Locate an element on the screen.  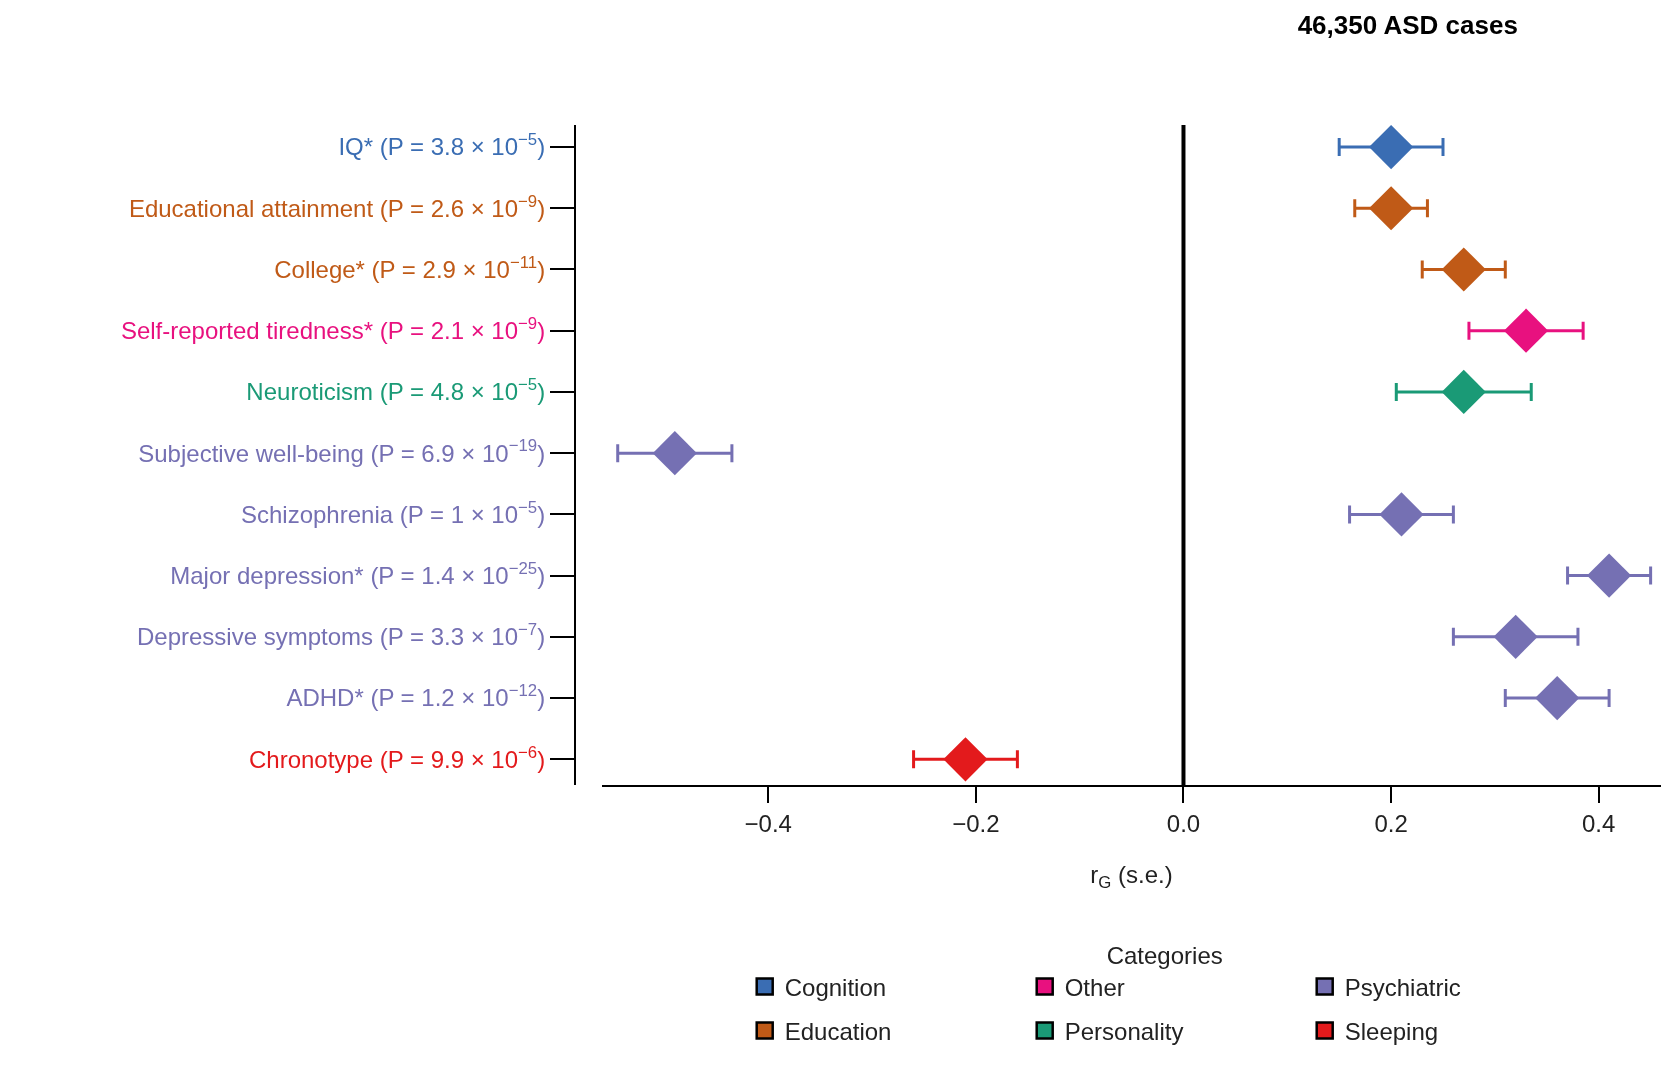
legend-label: Personality is located at coordinates (1124, 1031).